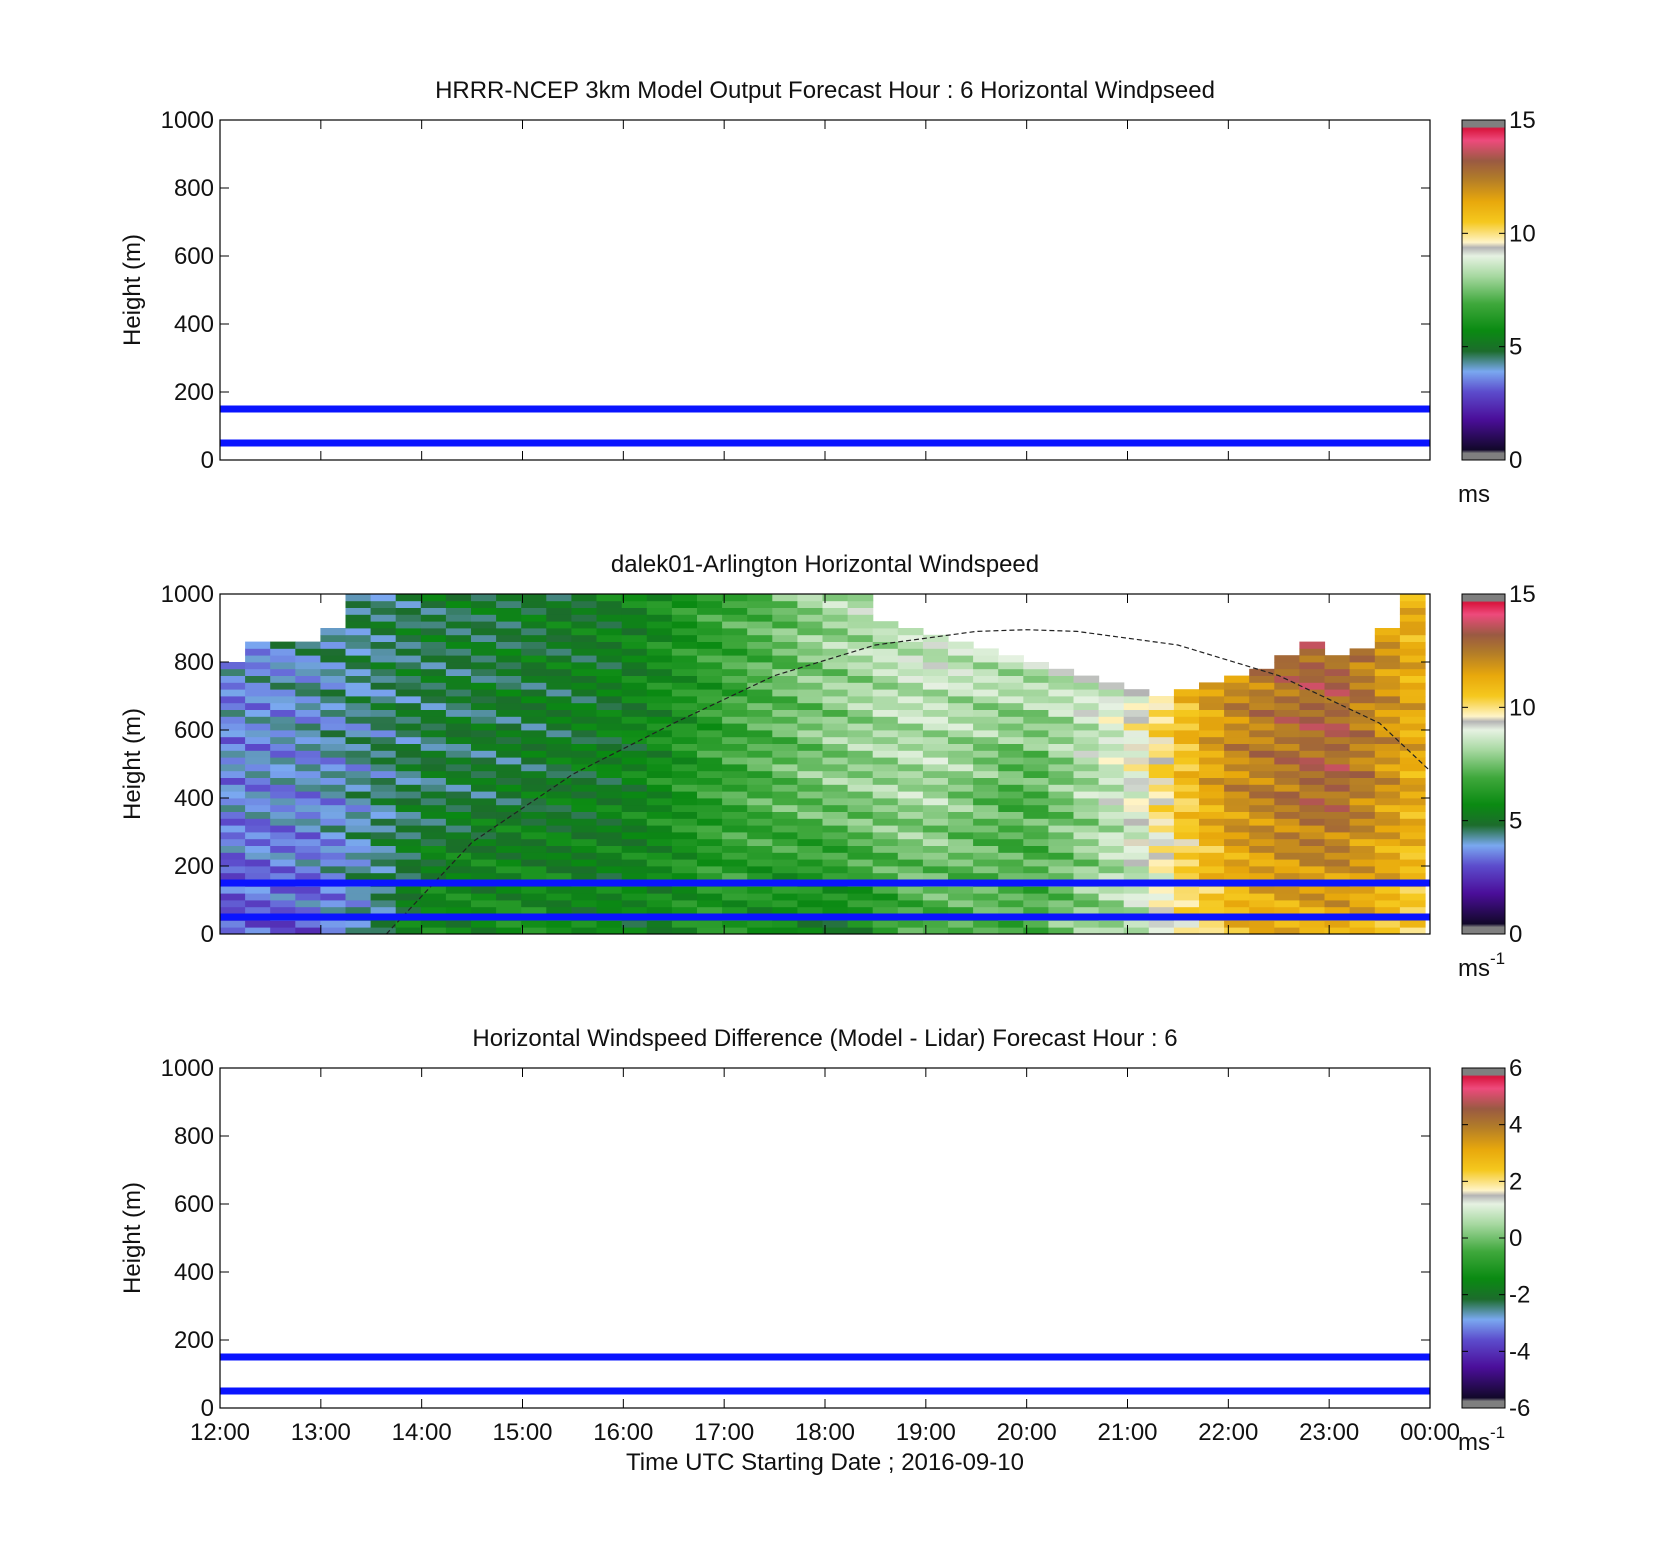 This screenshot has height=1561, width=1680. What do you see at coordinates (1497, 1432) in the screenshot?
I see `colorbar-unit-superscript: -1` at bounding box center [1497, 1432].